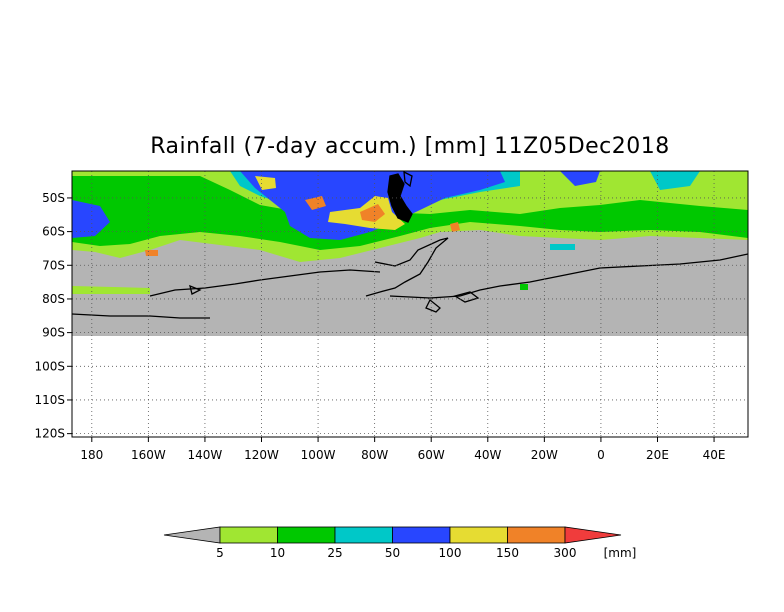  What do you see at coordinates (53, 333) in the screenshot?
I see `lat-tick-label: 90S` at bounding box center [53, 333].